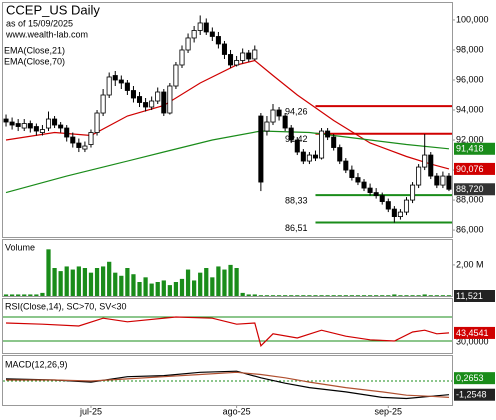  Describe the element at coordinates (53, 9) in the screenshot. I see `chart-title: CCEP_US Daily` at that location.